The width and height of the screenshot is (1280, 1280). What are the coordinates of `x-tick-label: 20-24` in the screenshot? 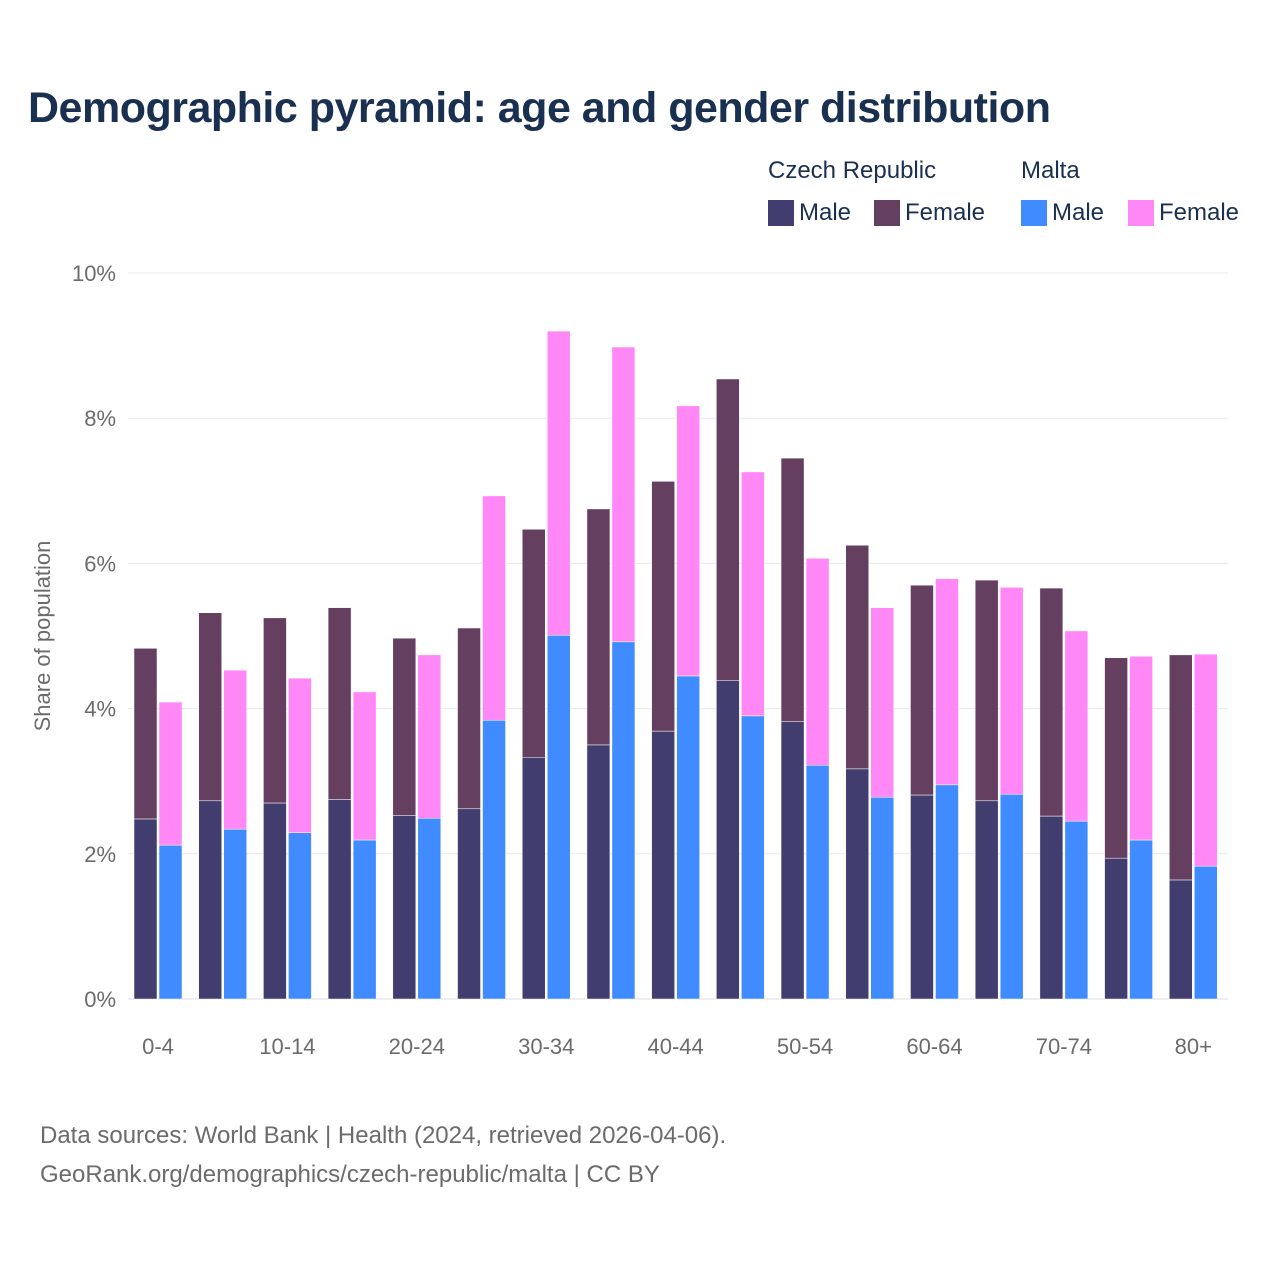 It's located at (417, 1046).